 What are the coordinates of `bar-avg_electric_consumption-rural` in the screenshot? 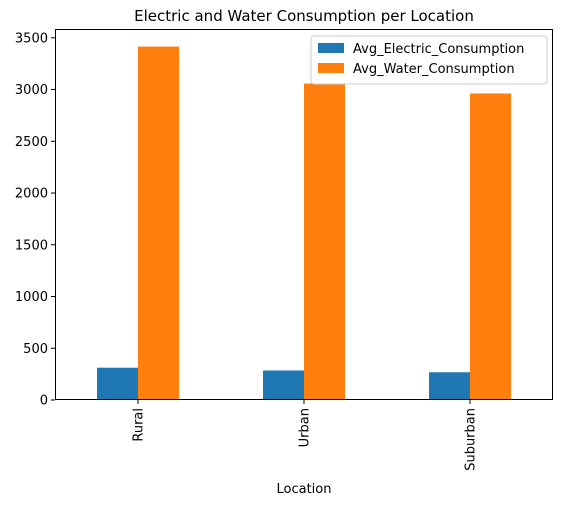 It's located at (117, 383).